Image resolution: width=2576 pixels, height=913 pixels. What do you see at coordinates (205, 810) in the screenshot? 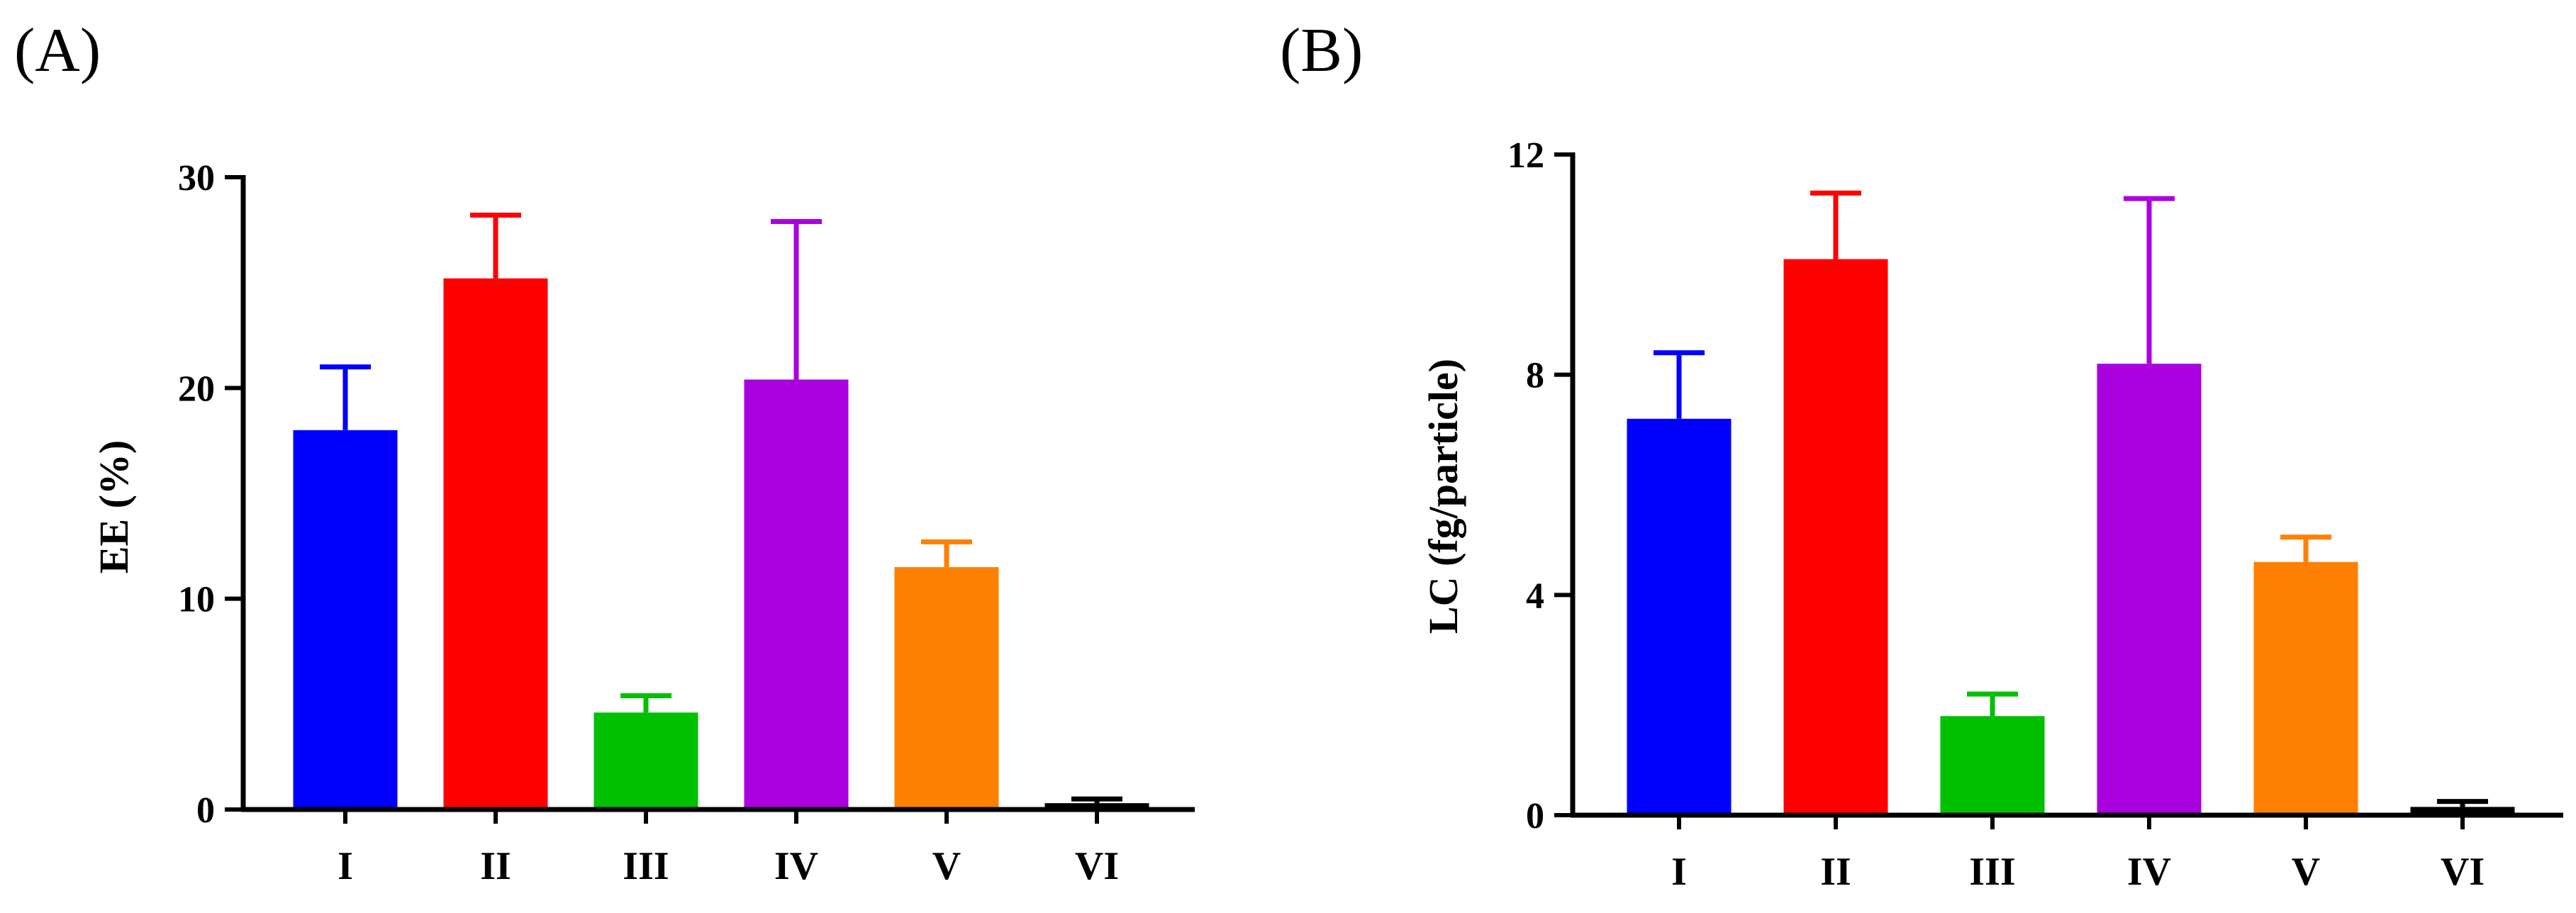
I see `panel-a-y-tick-label-0: 0` at bounding box center [205, 810].